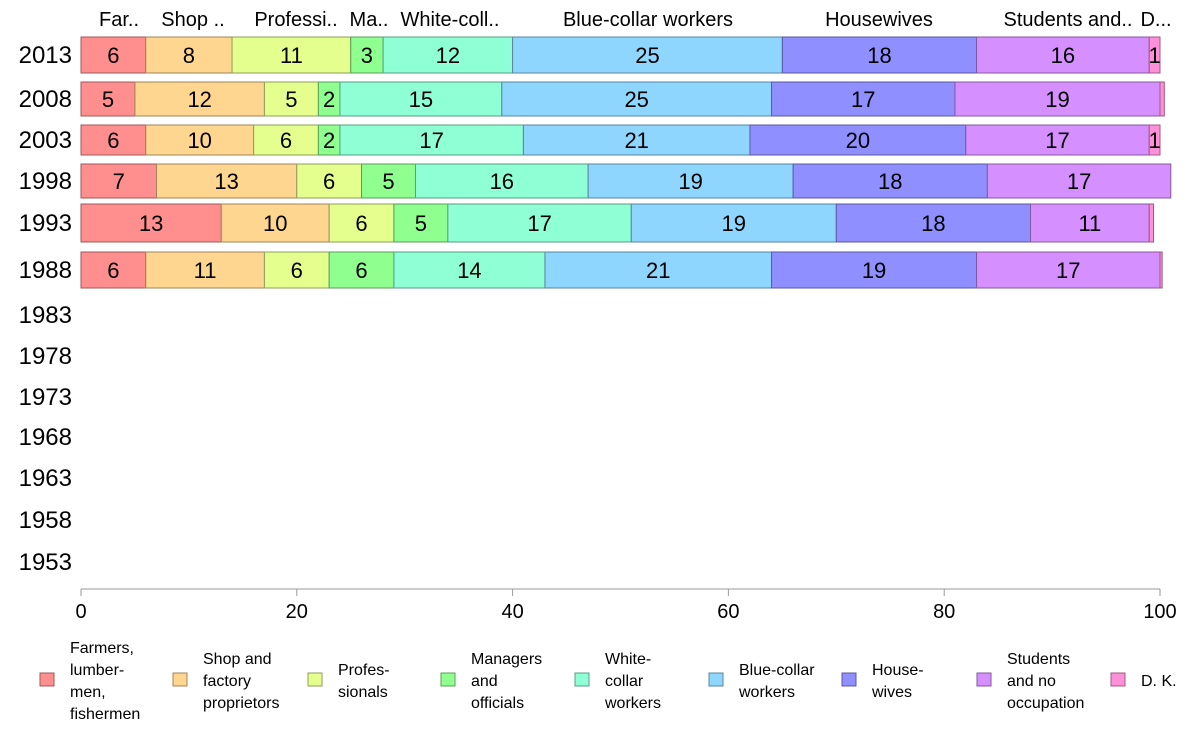 The image size is (1188, 741). Describe the element at coordinates (45, 270) in the screenshot. I see `year-label: 1988` at that location.